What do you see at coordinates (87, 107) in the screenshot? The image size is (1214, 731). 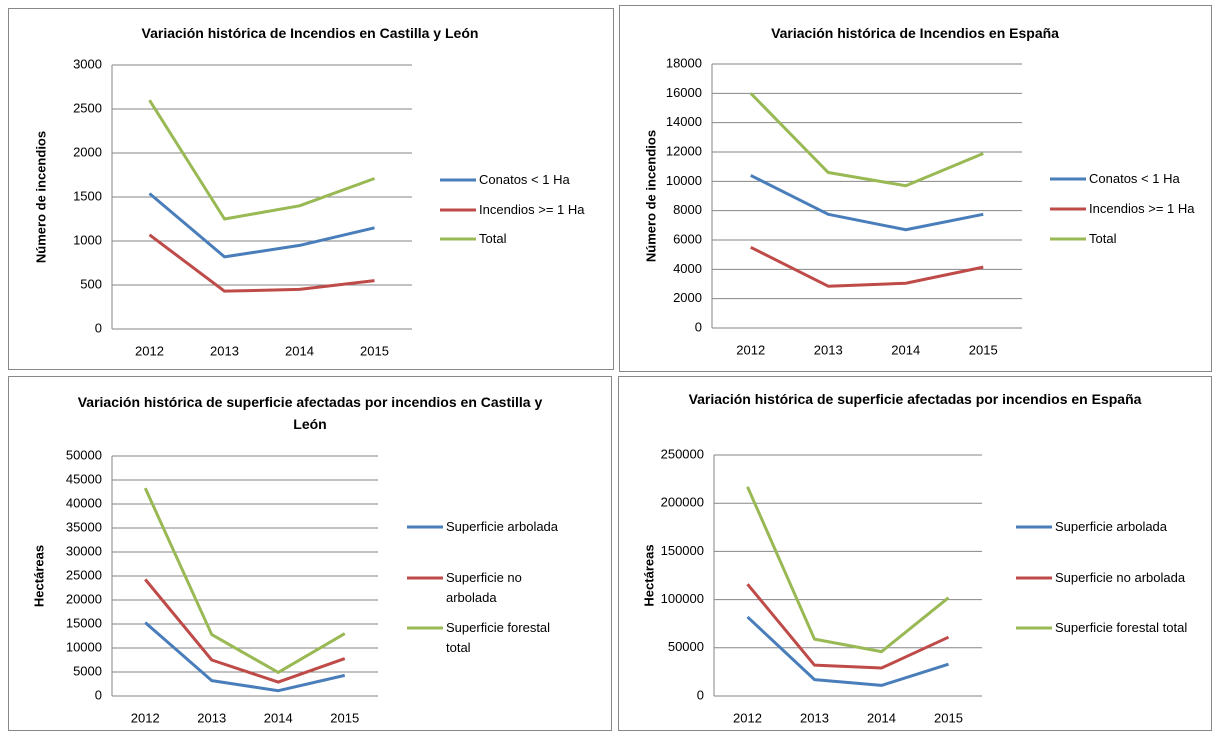 I see `y-tick-label: 2500` at bounding box center [87, 107].